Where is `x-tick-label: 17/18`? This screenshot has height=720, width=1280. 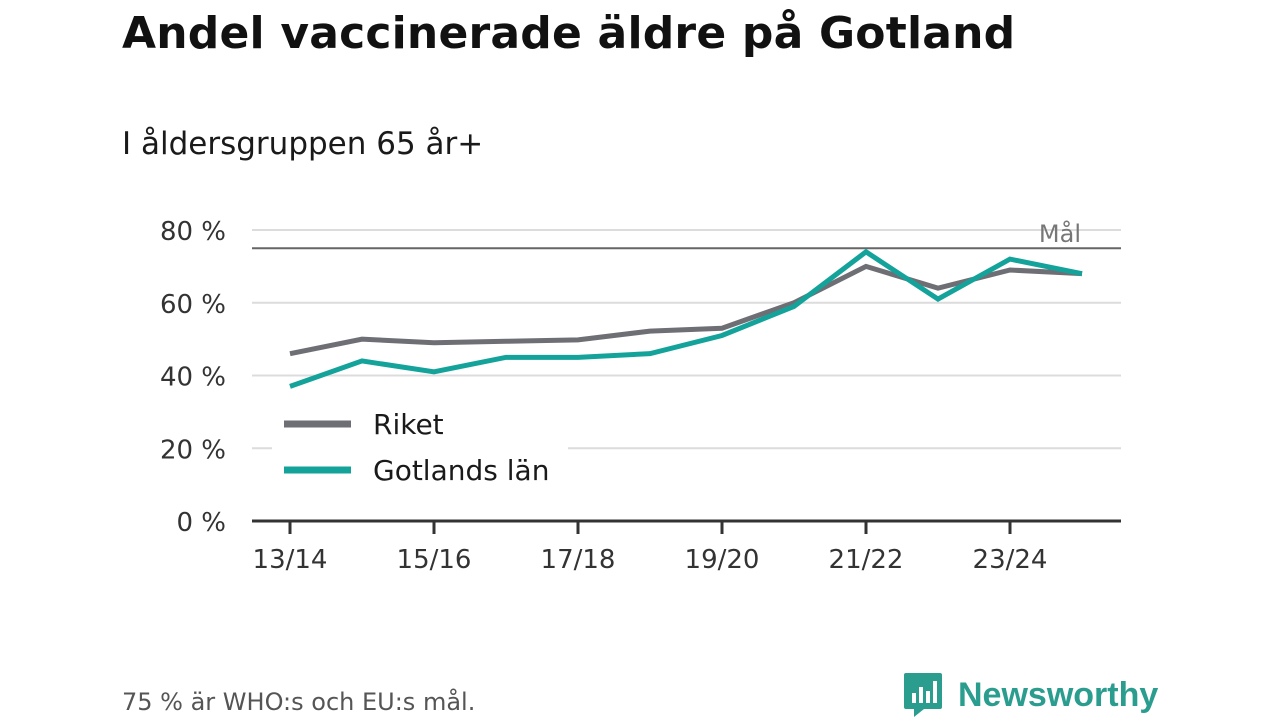
x-tick-label: 17/18 is located at coordinates (578, 560).